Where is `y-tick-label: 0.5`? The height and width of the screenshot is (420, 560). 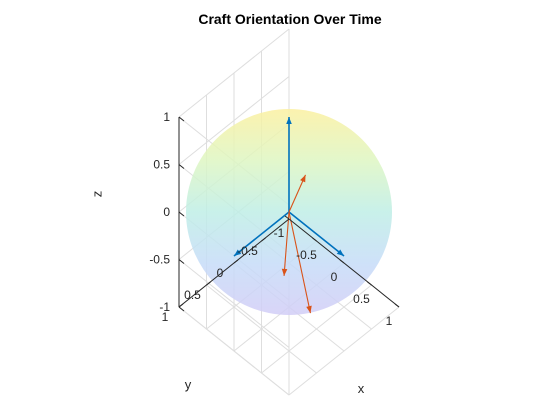 y-tick-label: 0.5 is located at coordinates (192, 295).